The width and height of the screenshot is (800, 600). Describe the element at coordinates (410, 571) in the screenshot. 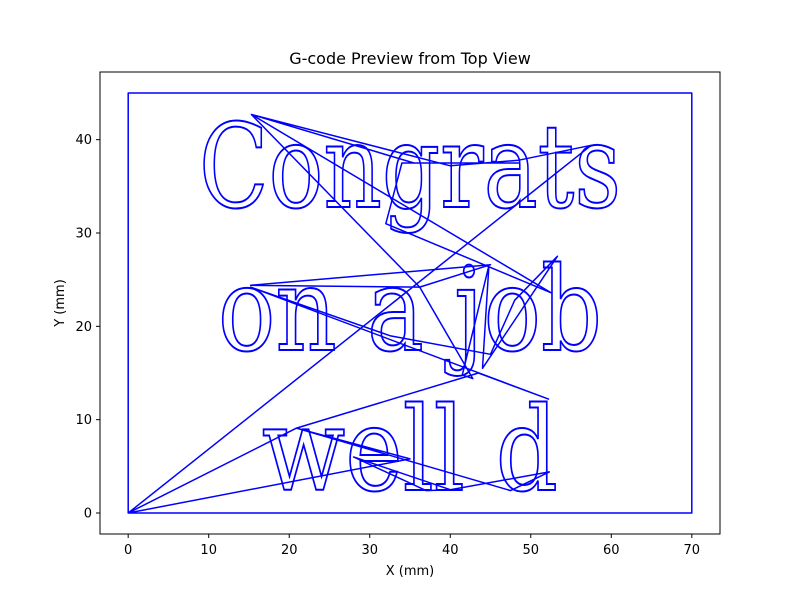

I see `x-axis-label: X (mm)` at that location.